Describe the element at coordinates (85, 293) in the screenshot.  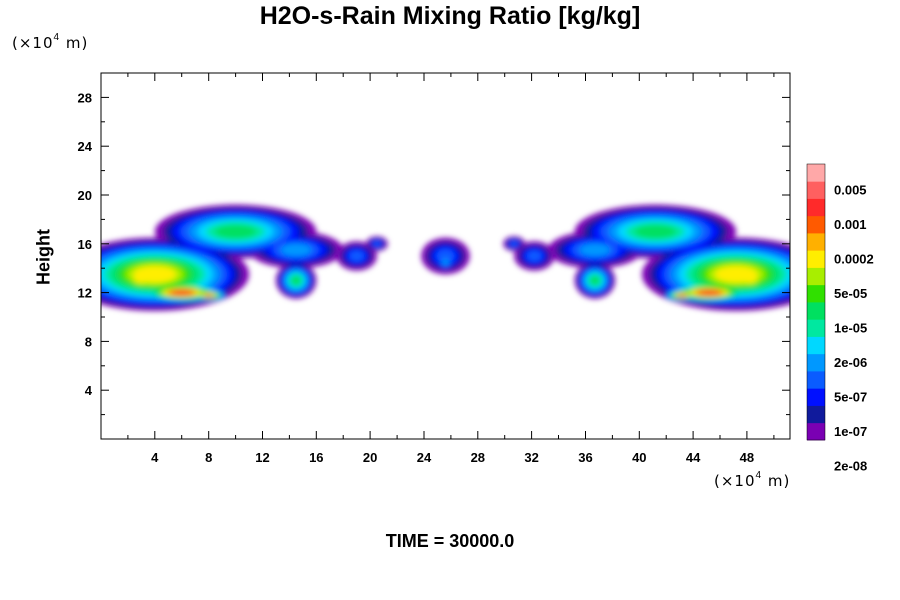
I see `y-tick-label-12: 12` at that location.